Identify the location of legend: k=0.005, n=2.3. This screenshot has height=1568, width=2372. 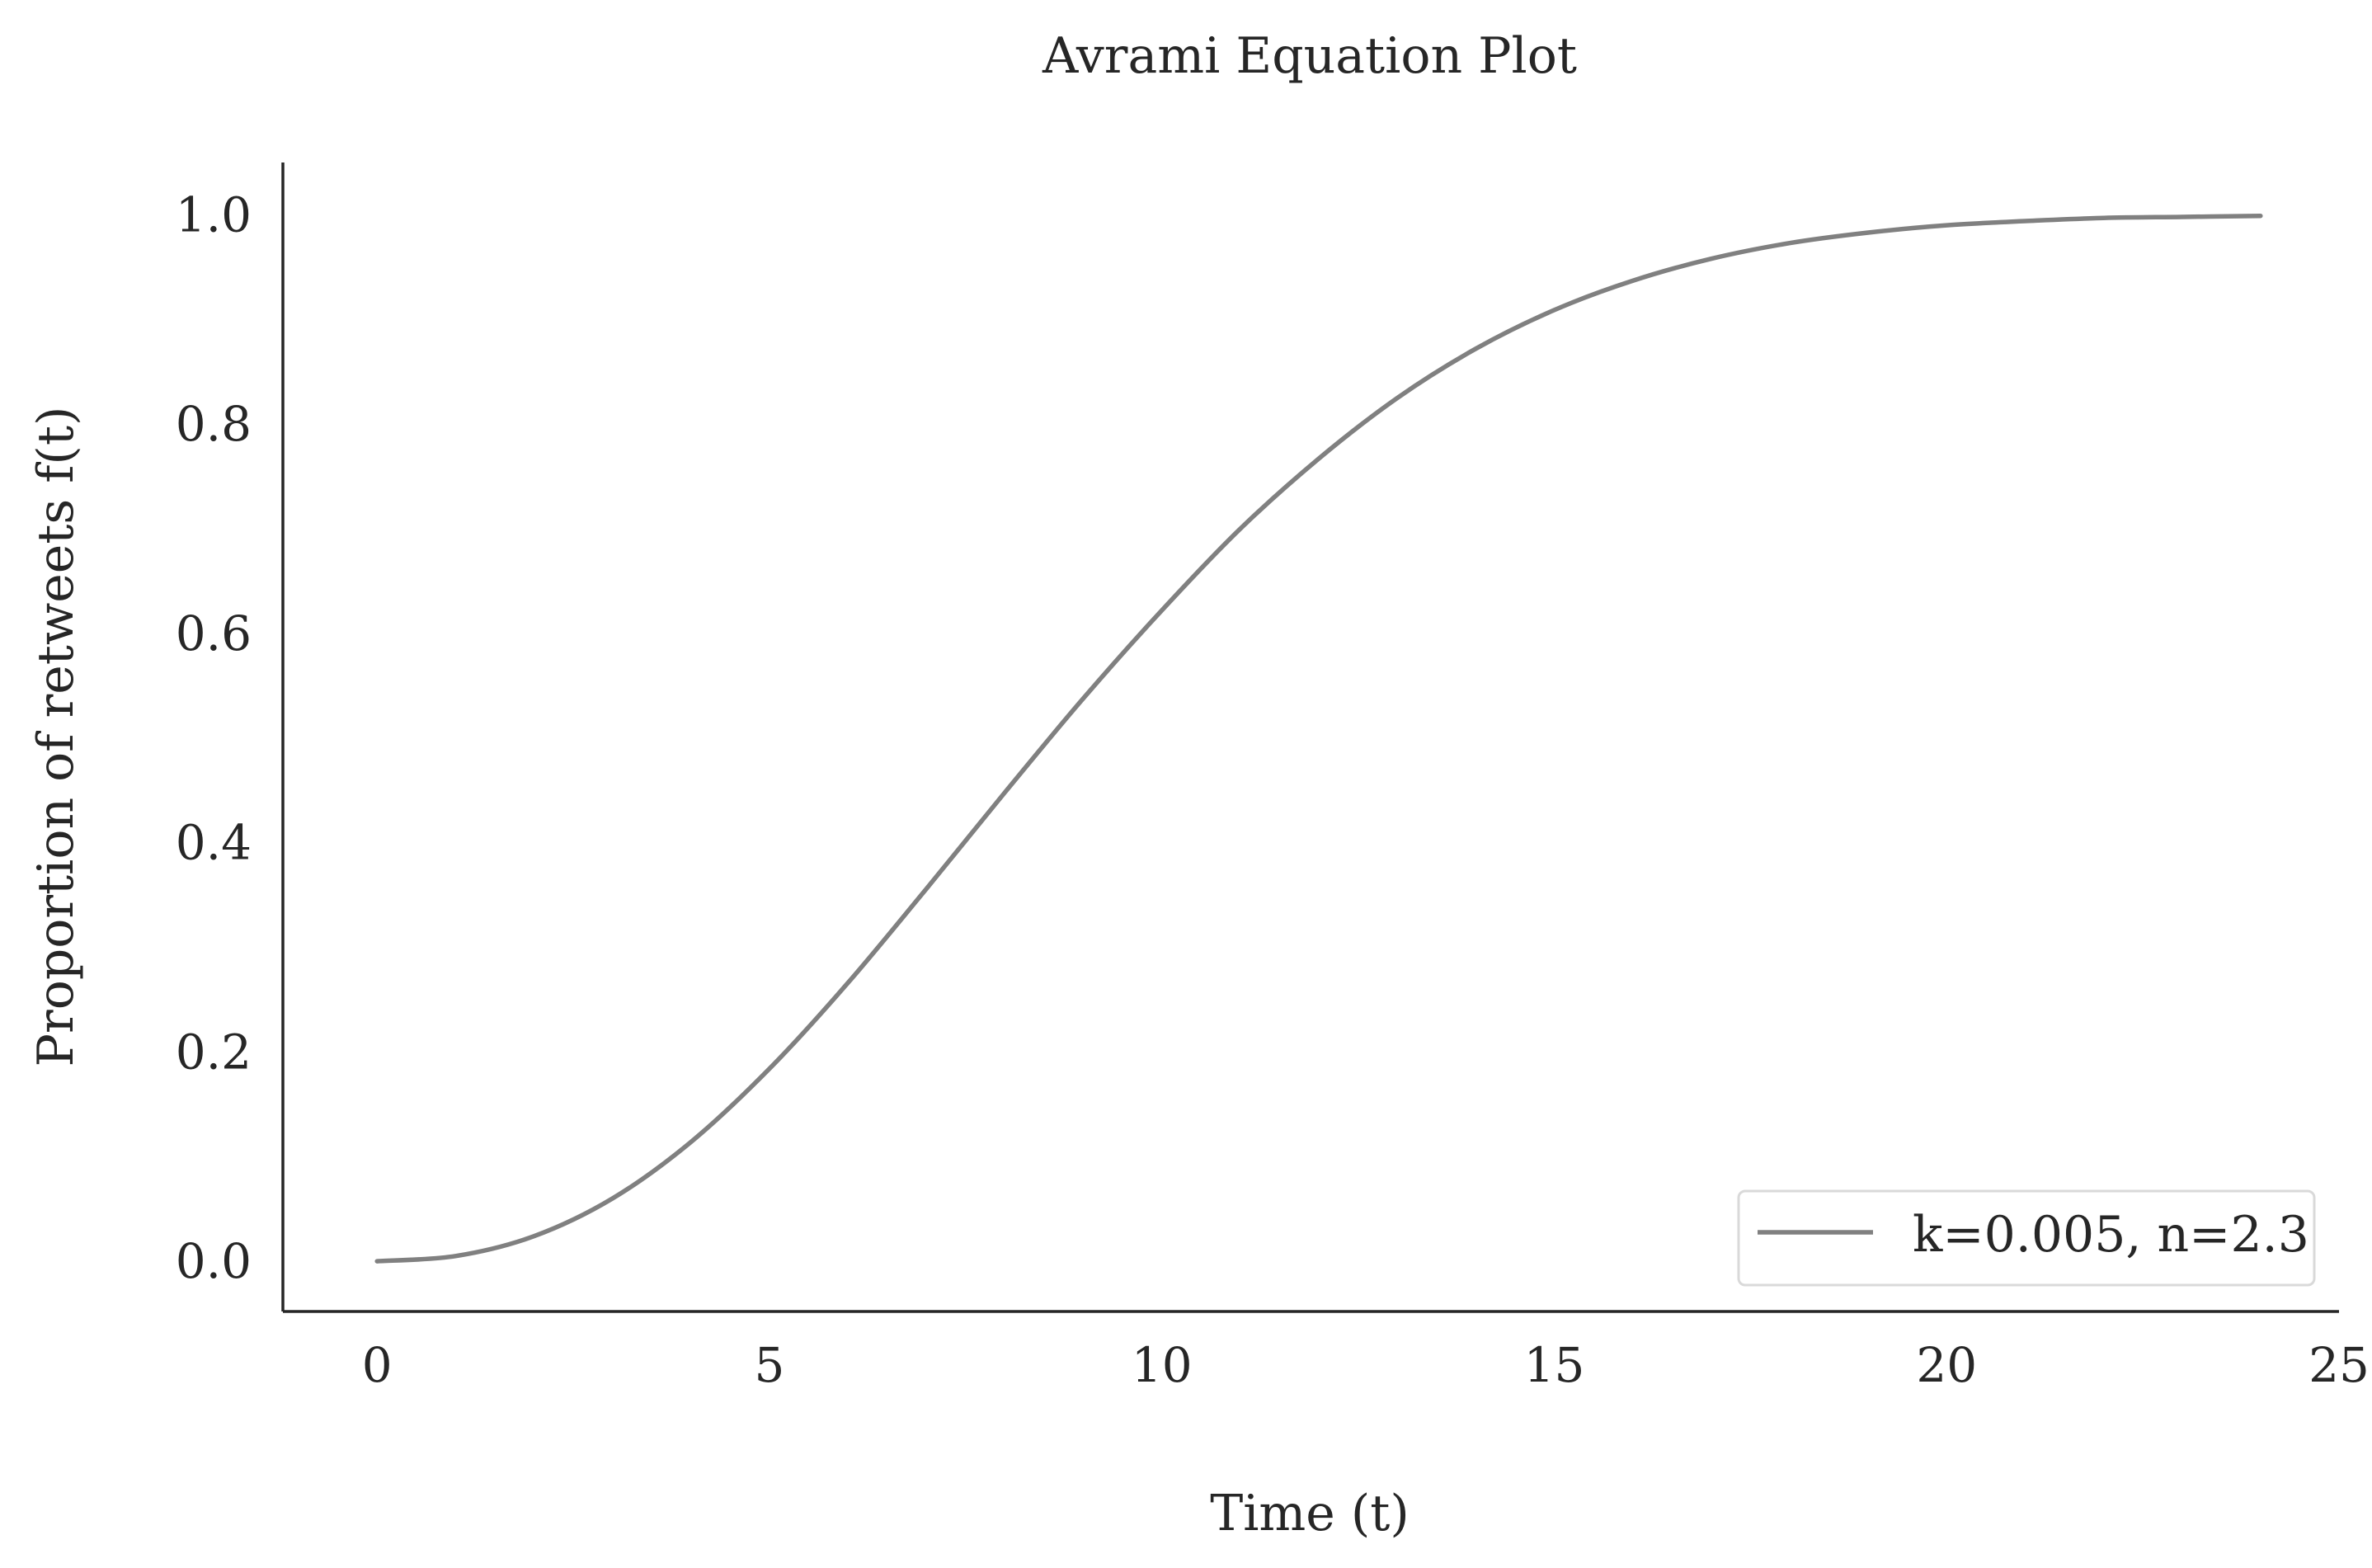
(2026, 1238).